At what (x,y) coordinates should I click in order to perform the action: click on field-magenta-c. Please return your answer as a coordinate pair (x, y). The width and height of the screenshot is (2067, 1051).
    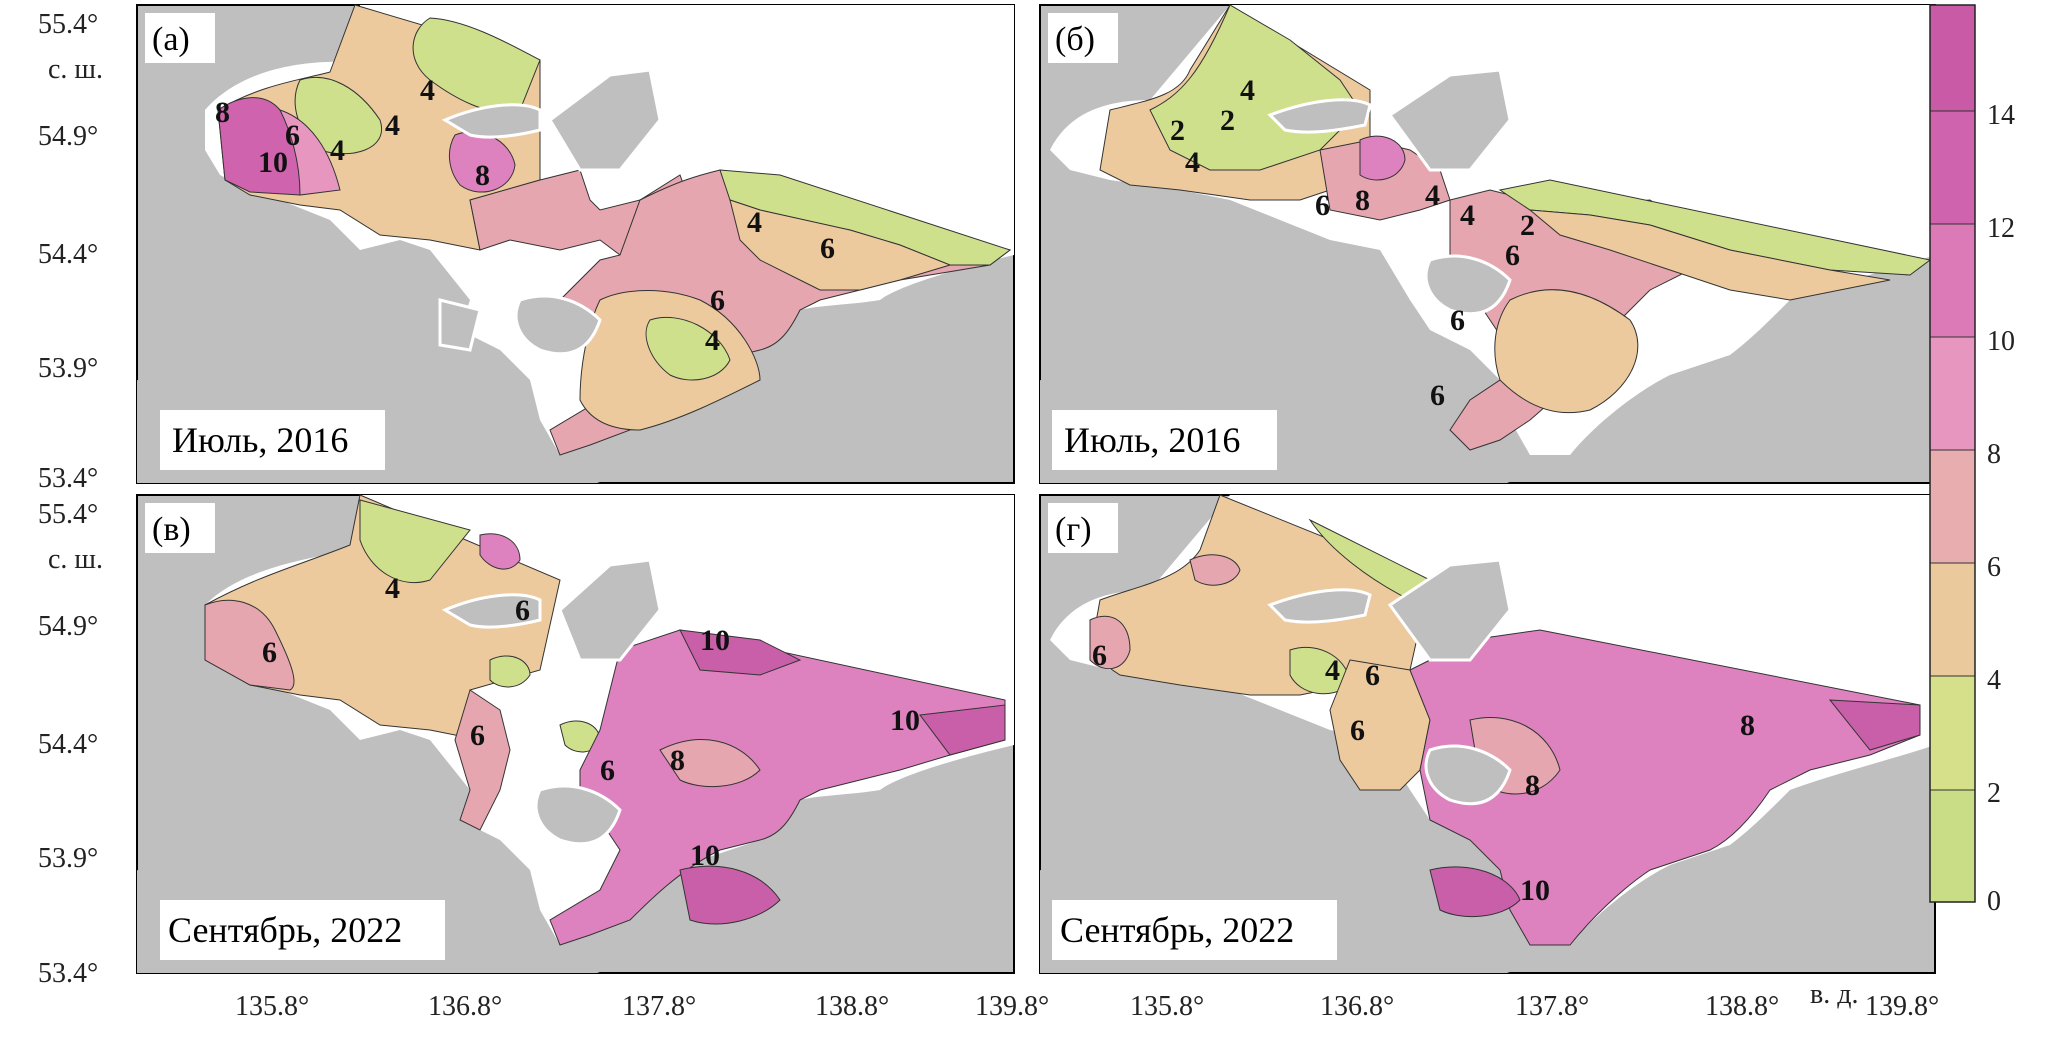
    Looking at the image, I should click on (1382, 158).